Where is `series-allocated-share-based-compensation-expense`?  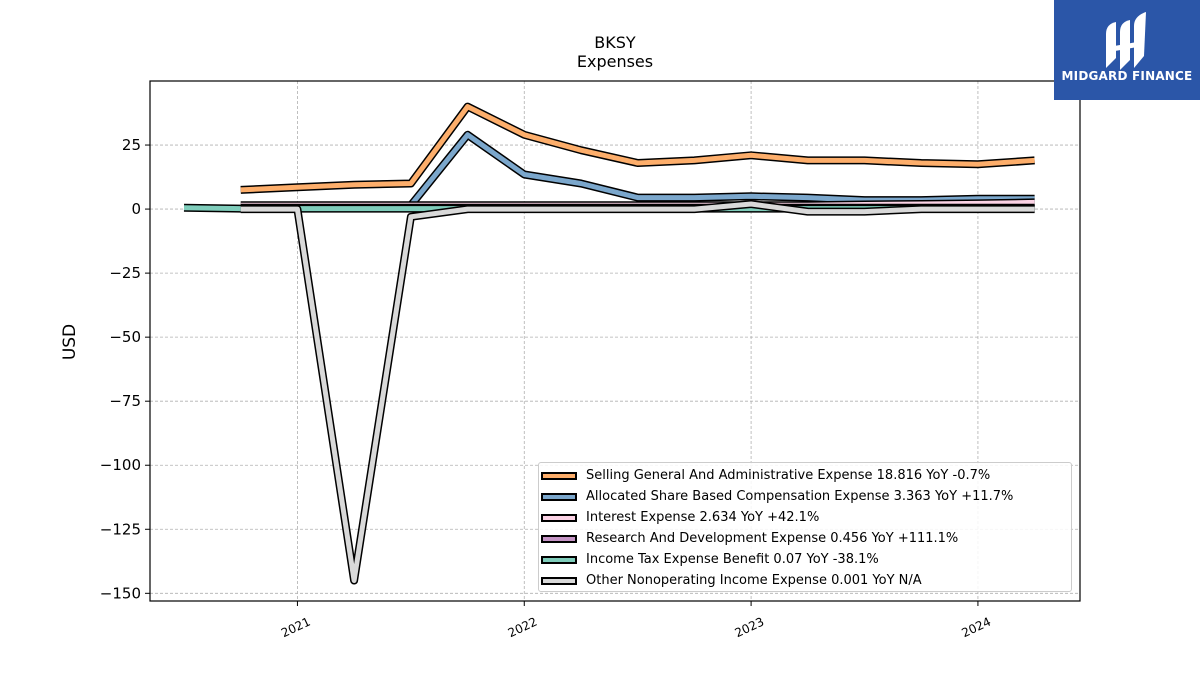 series-allocated-share-based-compensation-expense is located at coordinates (721, 169).